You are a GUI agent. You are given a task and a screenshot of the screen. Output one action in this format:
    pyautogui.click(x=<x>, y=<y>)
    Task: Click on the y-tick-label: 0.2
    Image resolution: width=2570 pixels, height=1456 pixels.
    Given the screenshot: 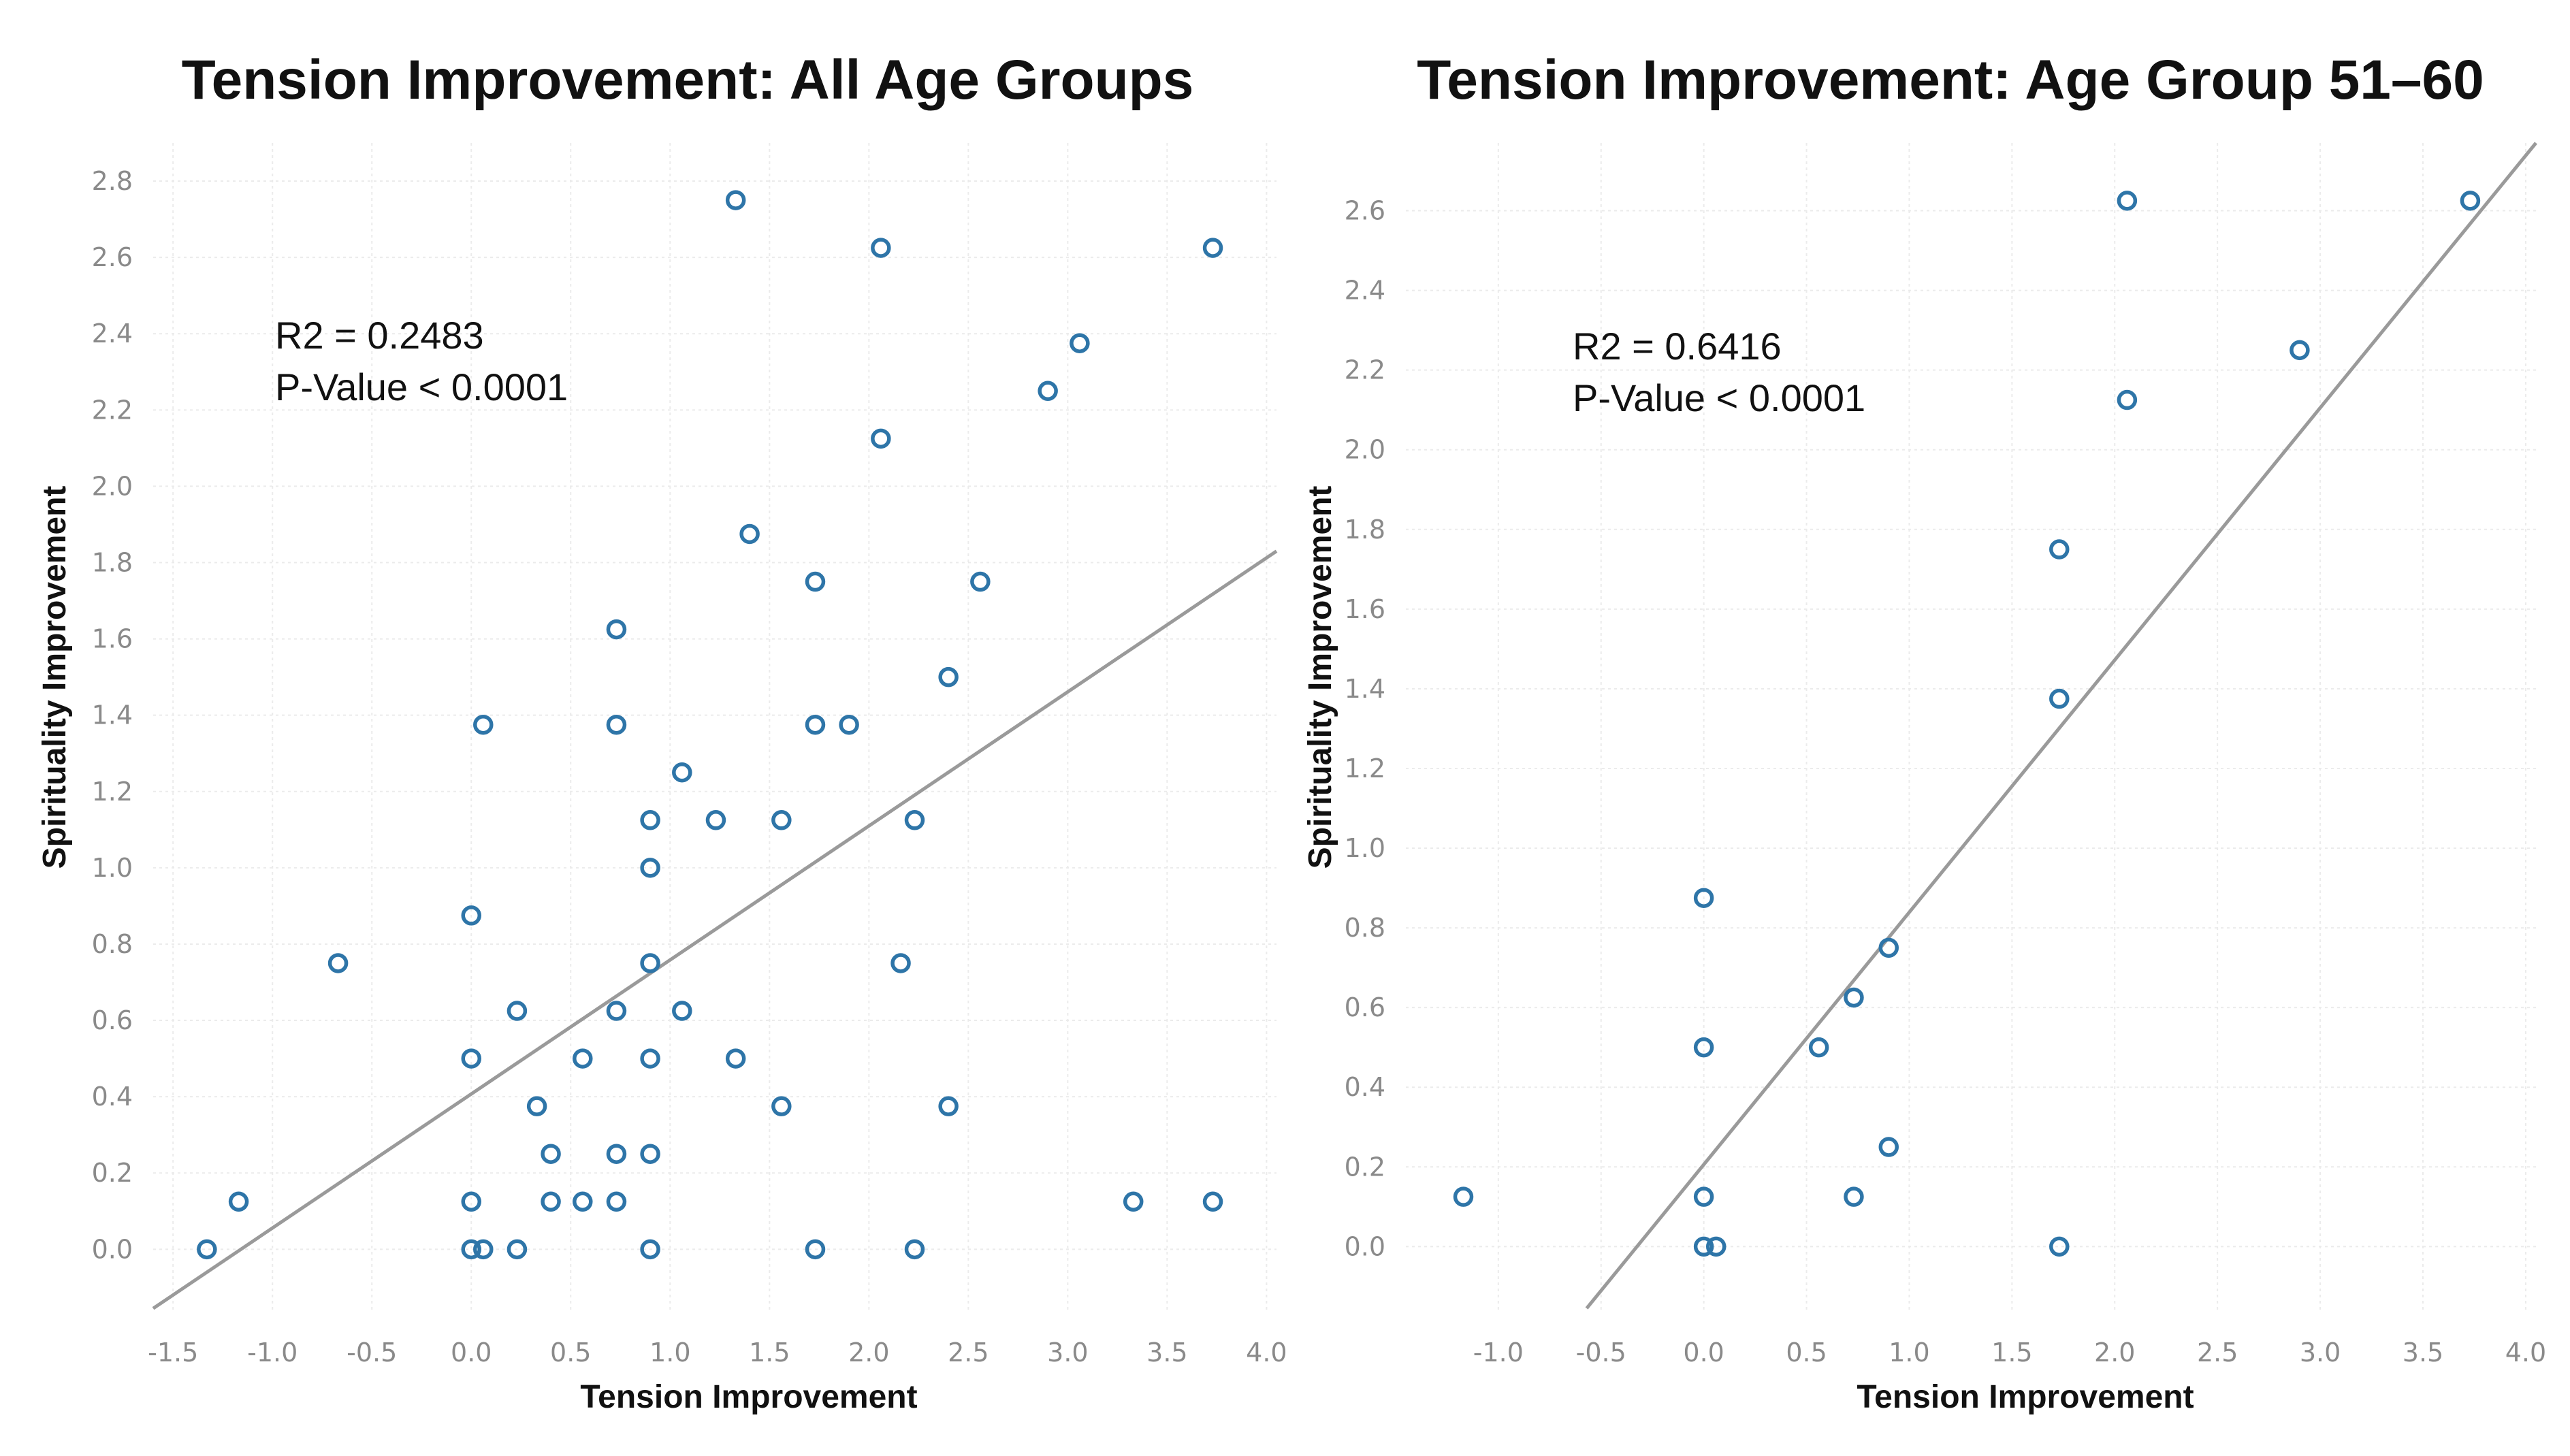 What is the action you would take?
    pyautogui.click(x=112, y=1173)
    